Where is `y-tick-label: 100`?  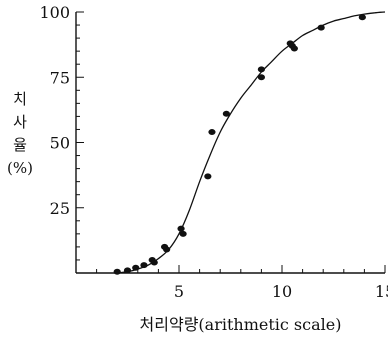
y-tick-label: 100 is located at coordinates (54, 12).